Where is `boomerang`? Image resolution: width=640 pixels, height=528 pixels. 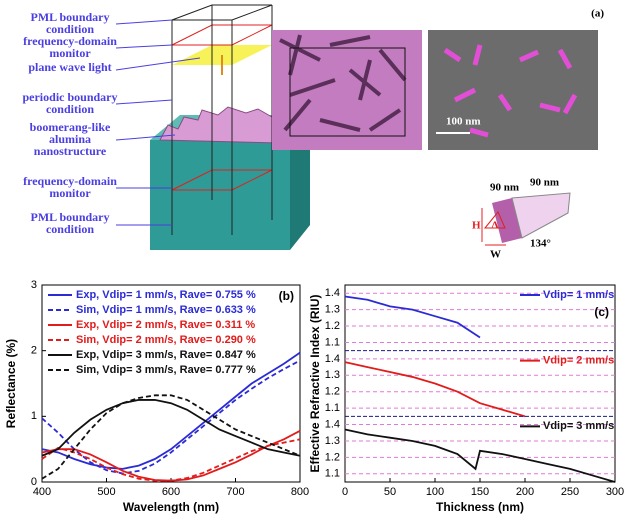 boomerang is located at coordinates (526, 219).